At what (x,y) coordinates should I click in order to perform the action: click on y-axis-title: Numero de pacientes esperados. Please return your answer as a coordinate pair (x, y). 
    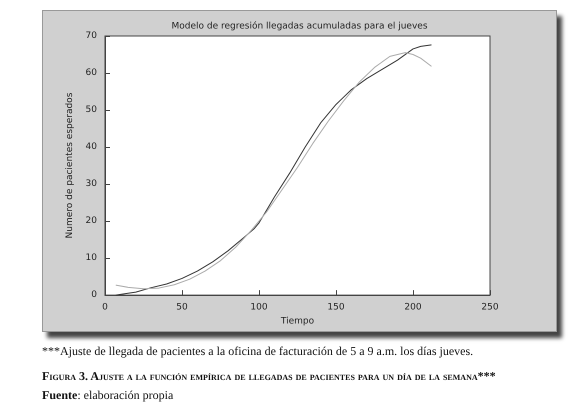
    Looking at the image, I should click on (70, 165).